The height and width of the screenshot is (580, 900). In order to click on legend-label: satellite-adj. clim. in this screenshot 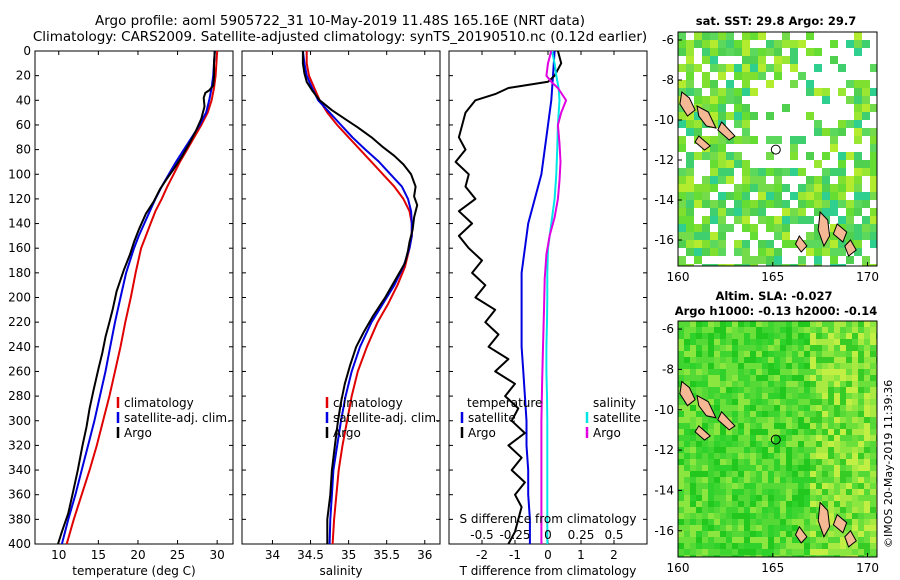, I will do `click(177, 418)`.